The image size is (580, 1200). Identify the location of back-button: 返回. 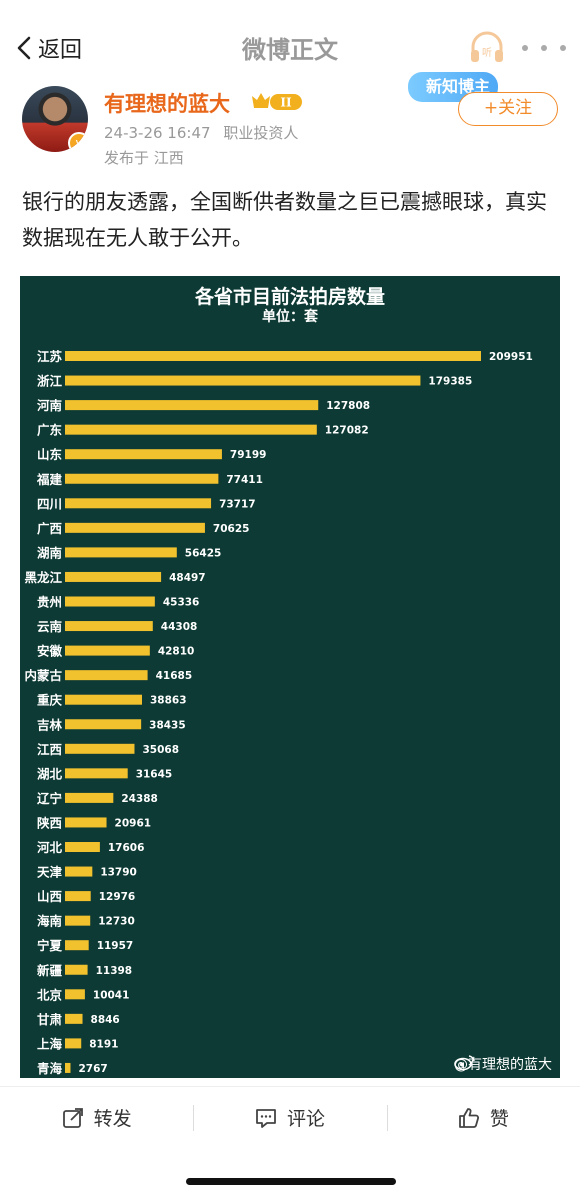
(48, 48).